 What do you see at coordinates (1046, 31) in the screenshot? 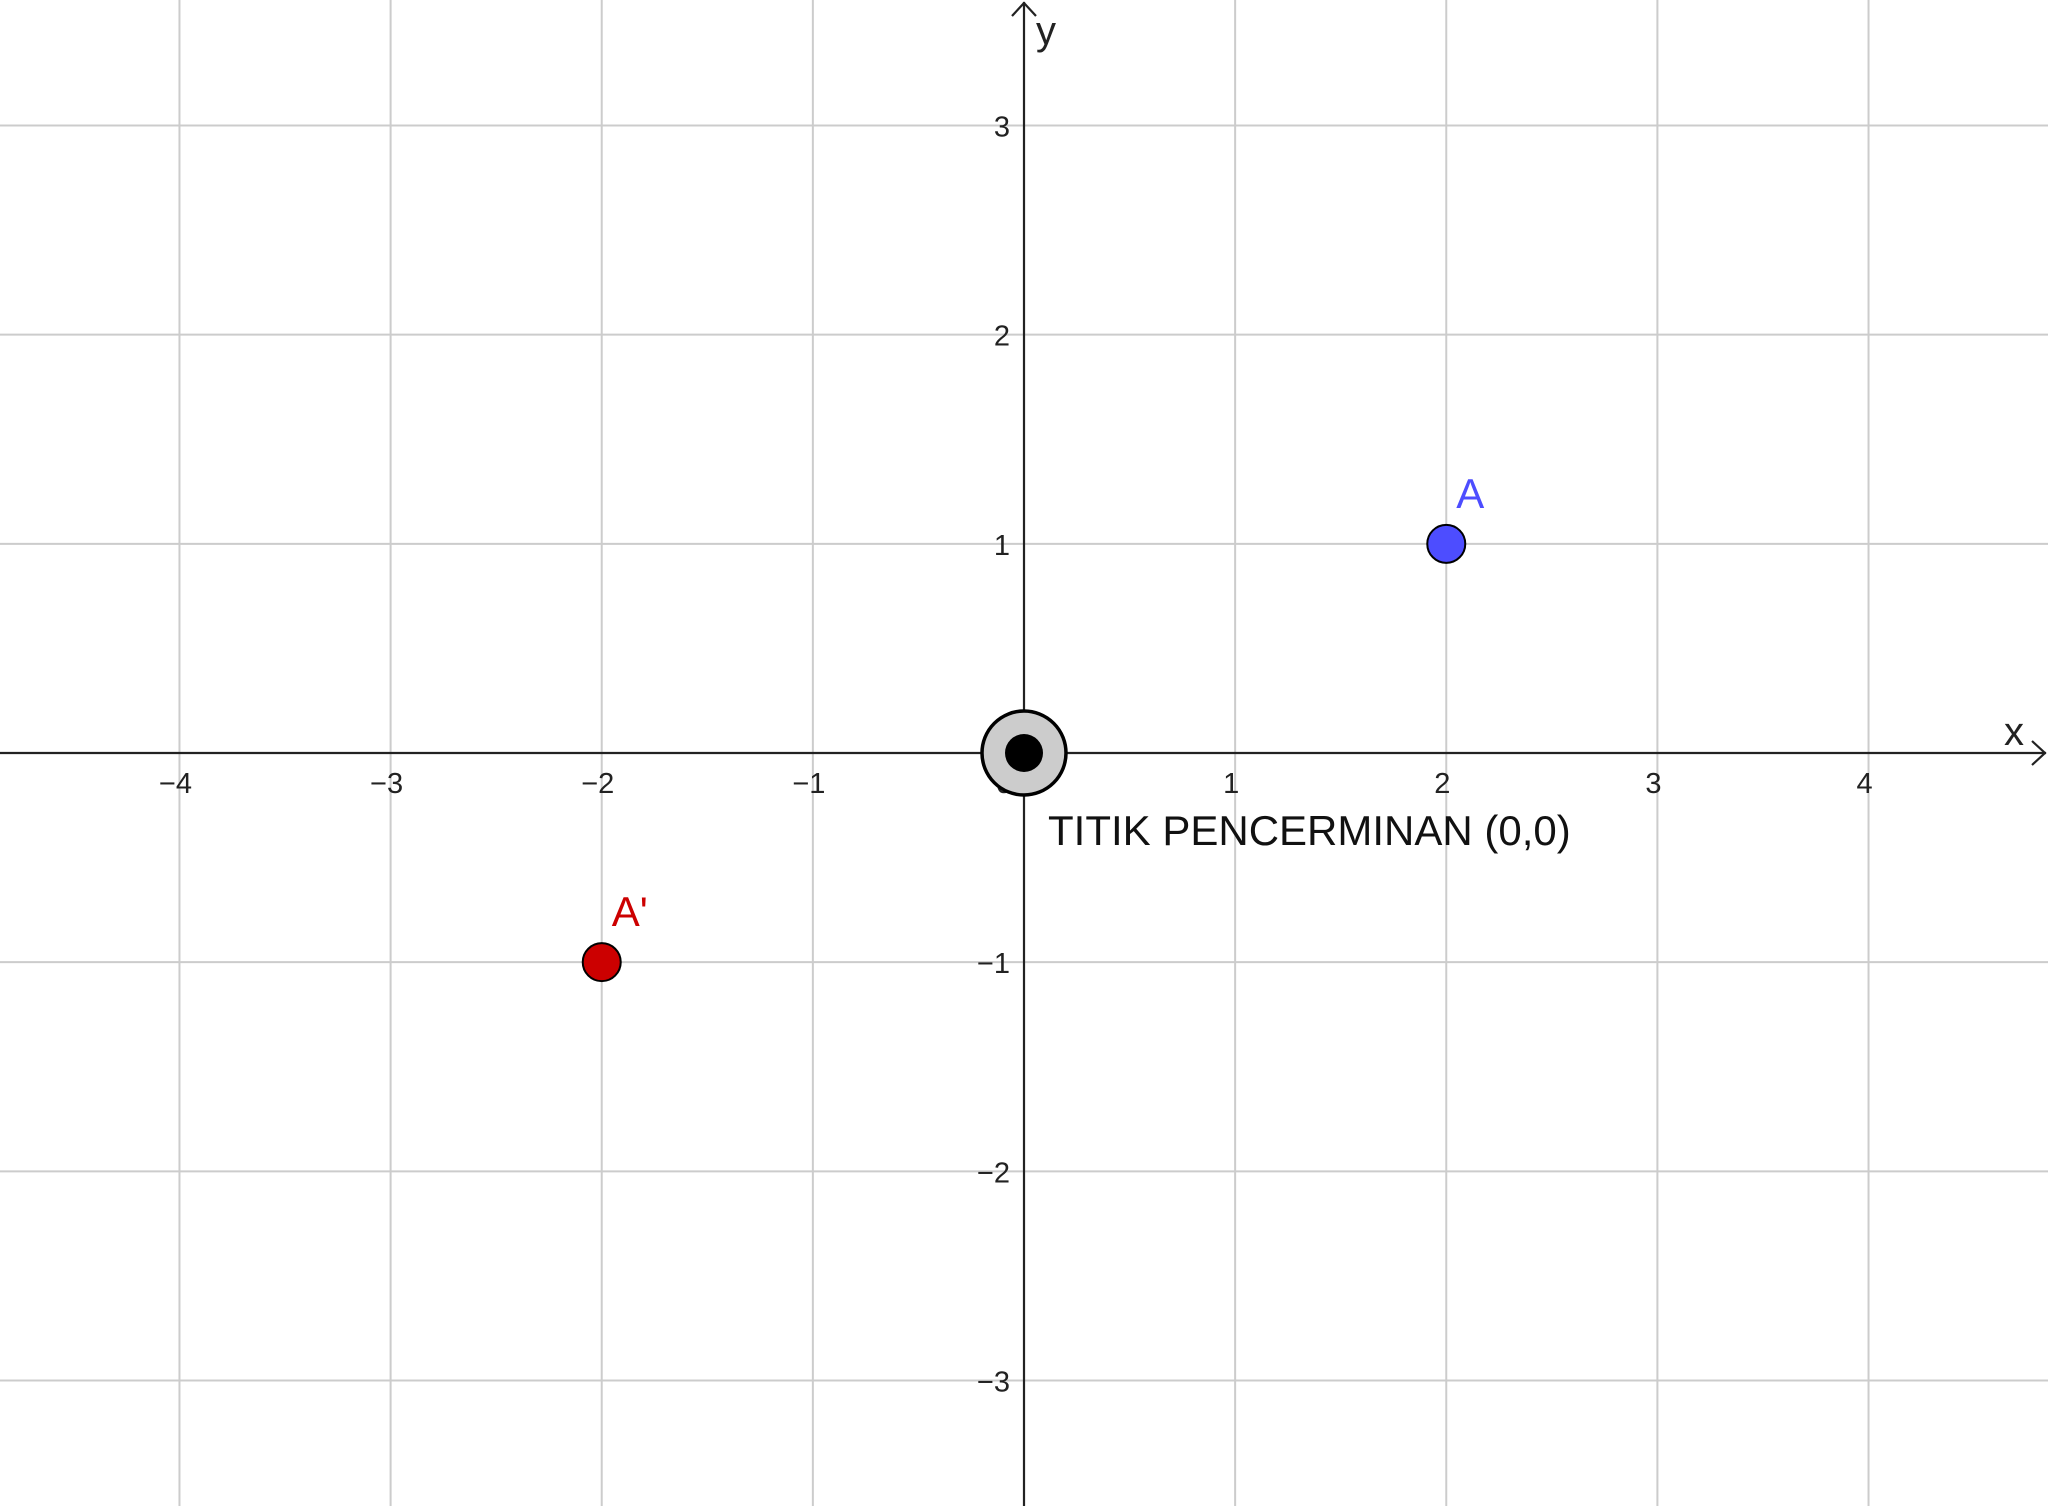
I see `y-axis-label: y` at bounding box center [1046, 31].